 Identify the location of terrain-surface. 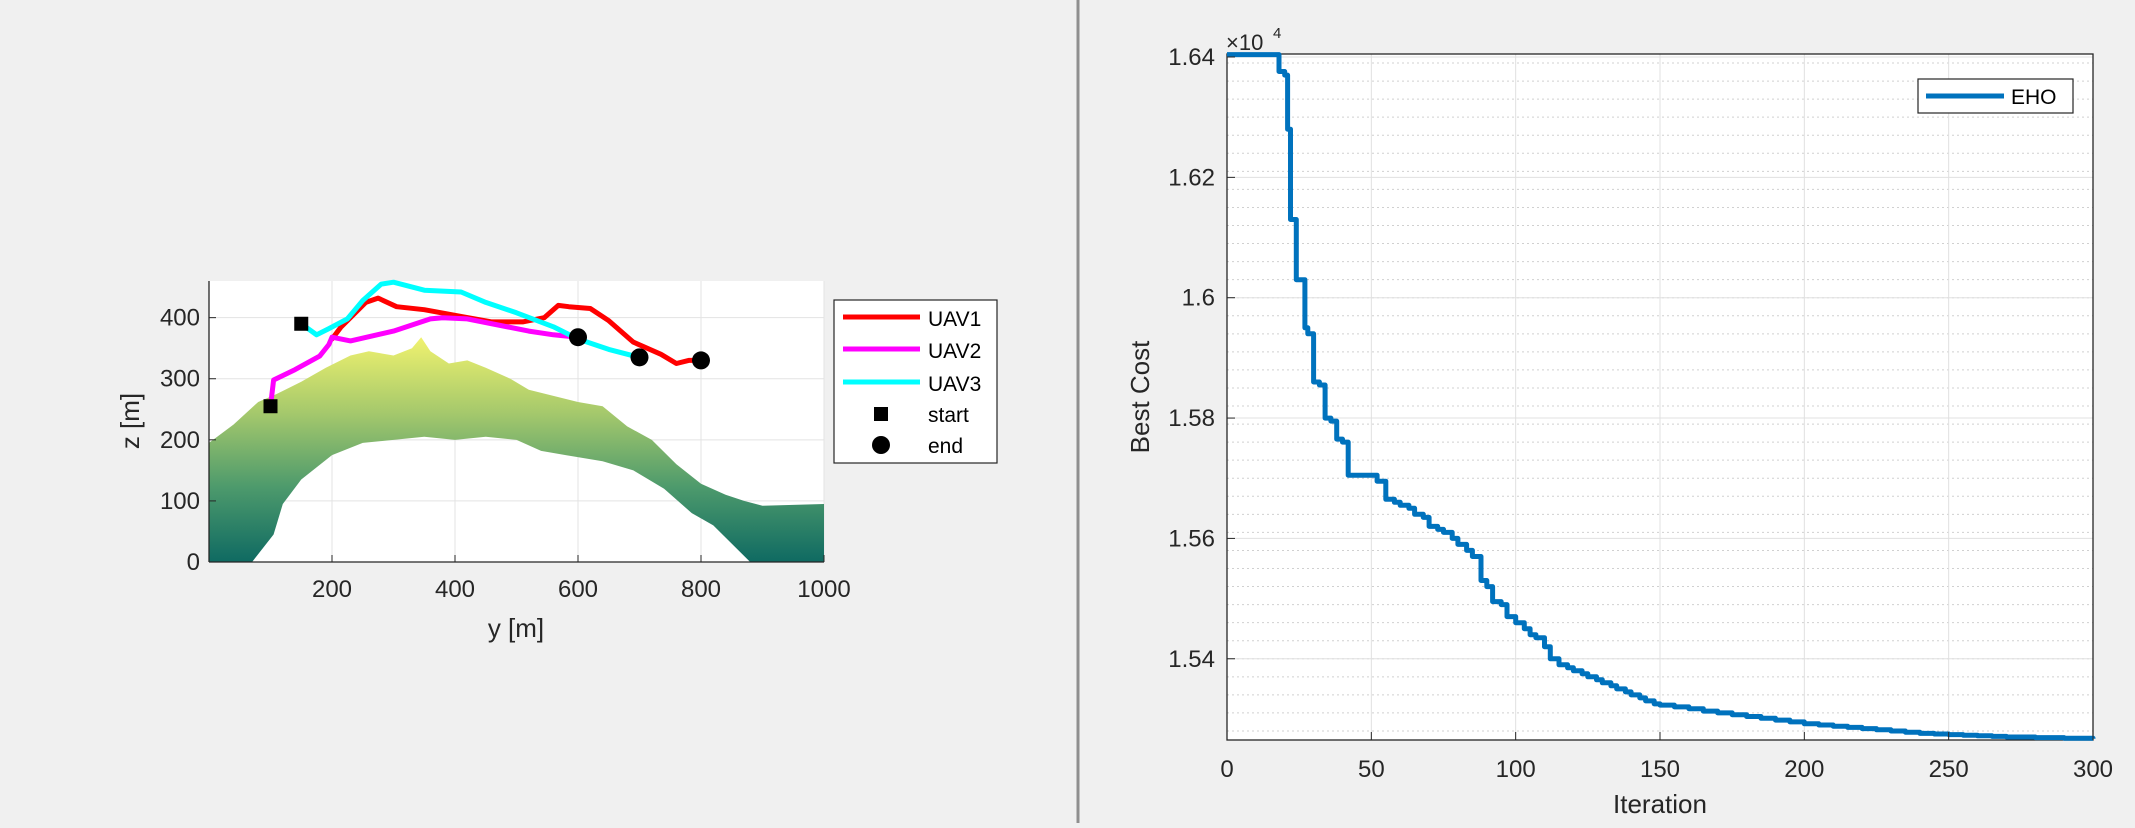
(516, 449).